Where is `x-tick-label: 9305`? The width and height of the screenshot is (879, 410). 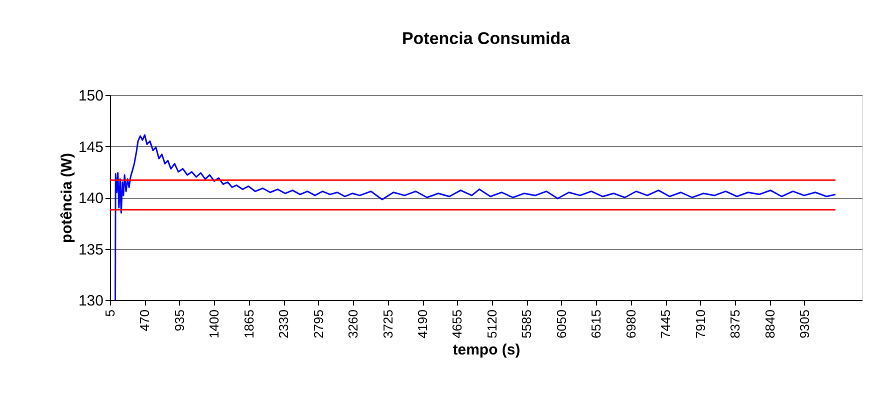 x-tick-label: 9305 is located at coordinates (804, 324).